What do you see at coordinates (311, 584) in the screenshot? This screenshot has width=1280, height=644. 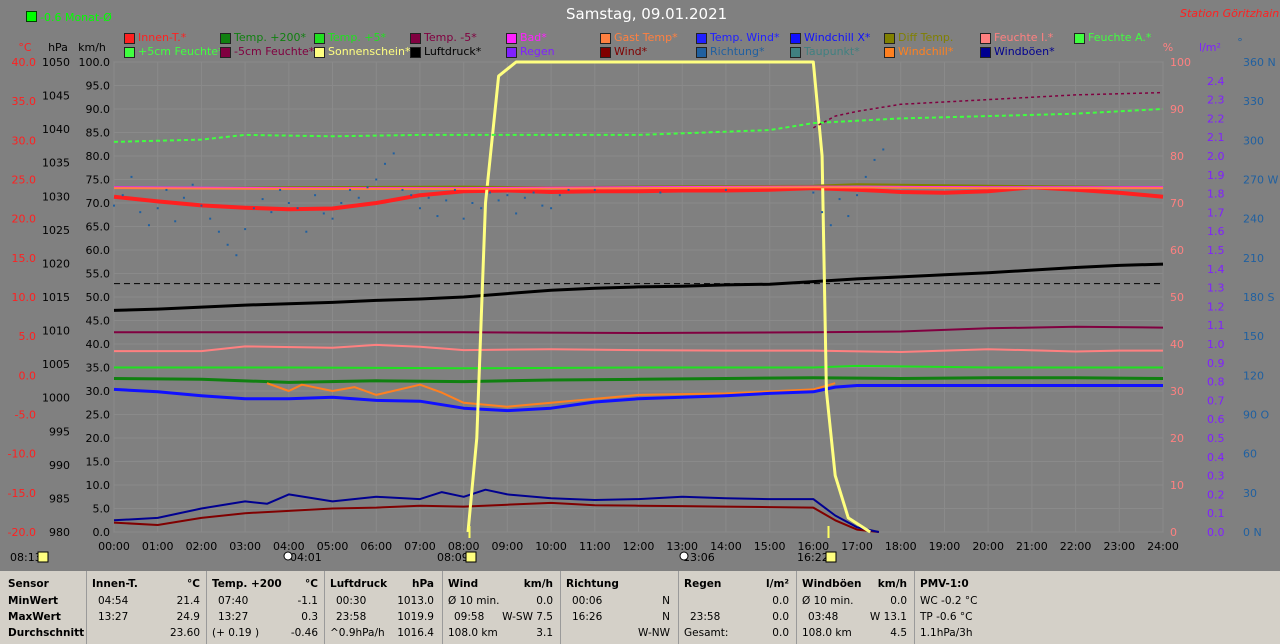 I see `table-group-unit: °C` at bounding box center [311, 584].